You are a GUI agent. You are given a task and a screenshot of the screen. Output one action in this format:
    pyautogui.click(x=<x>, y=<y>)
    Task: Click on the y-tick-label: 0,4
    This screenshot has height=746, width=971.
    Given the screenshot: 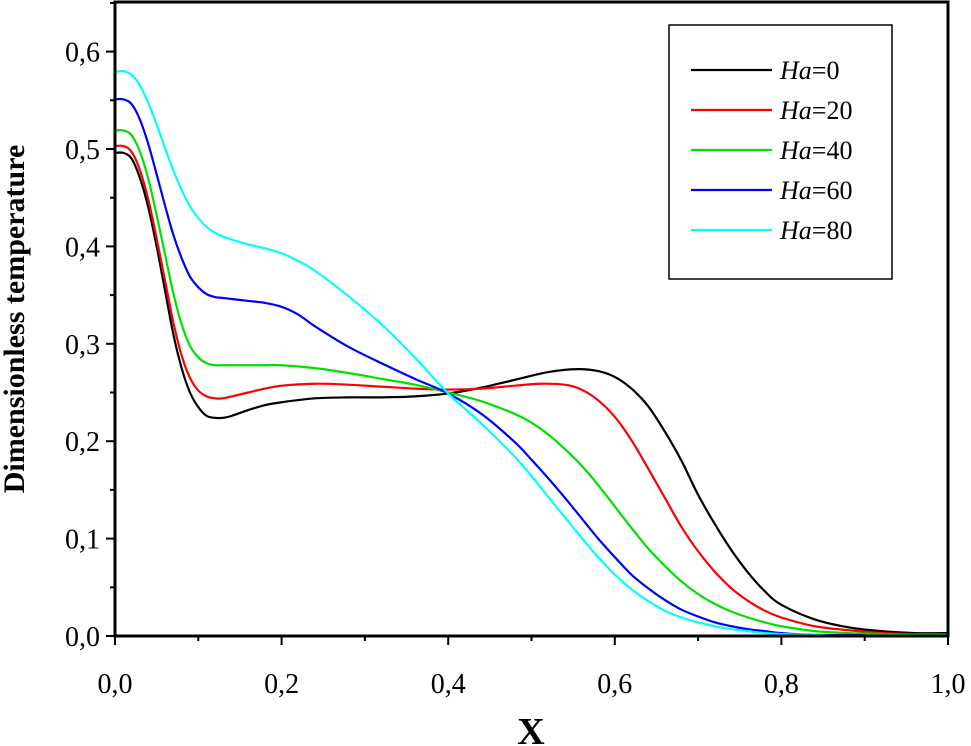 What is the action you would take?
    pyautogui.click(x=82, y=247)
    